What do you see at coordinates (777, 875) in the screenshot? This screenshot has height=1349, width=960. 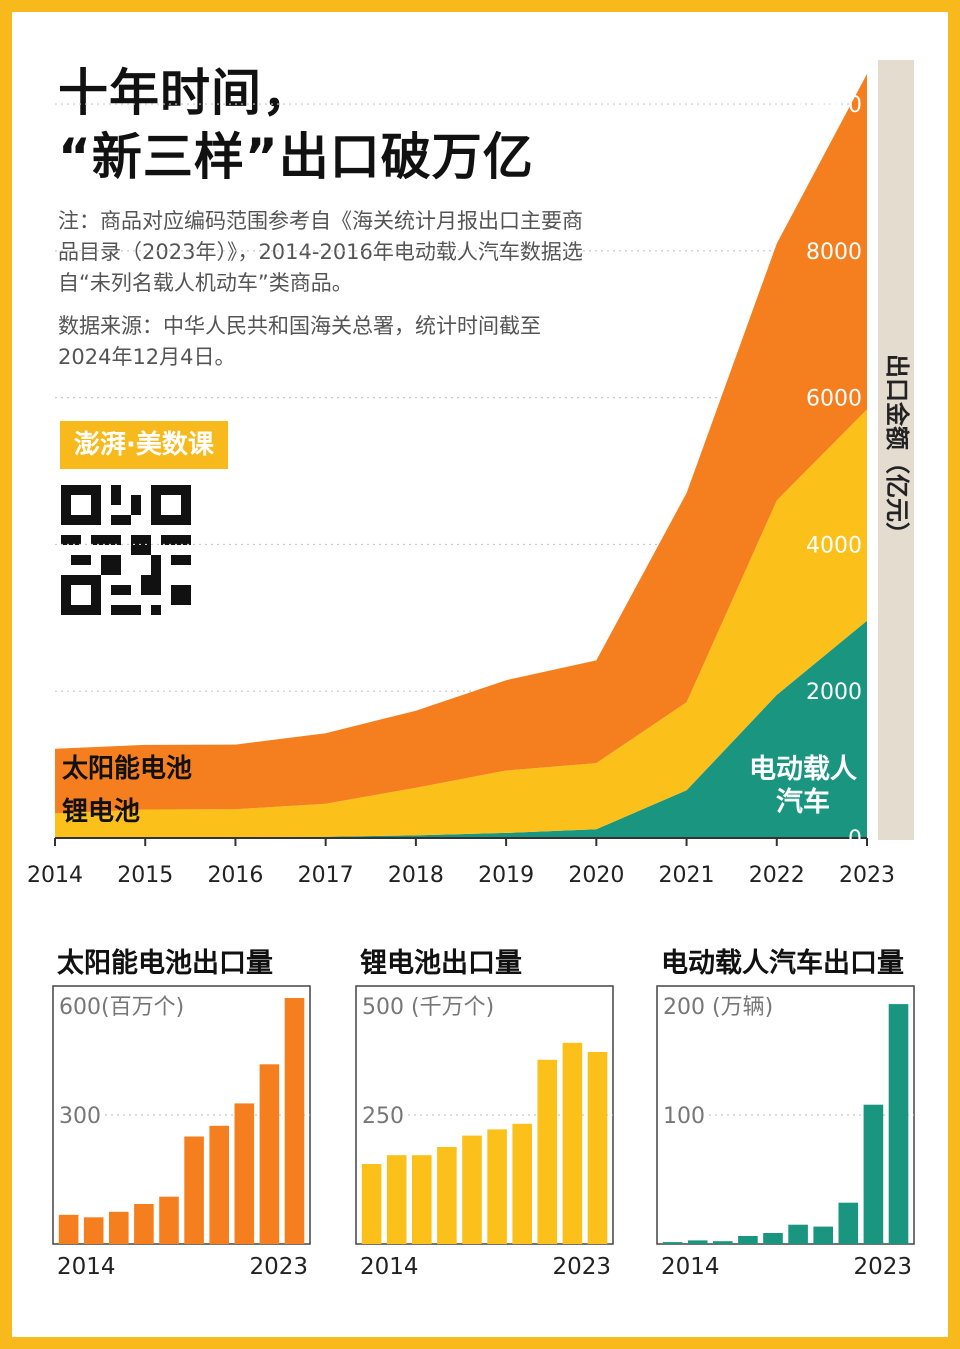 I see `x-tick-label: 2022` at bounding box center [777, 875].